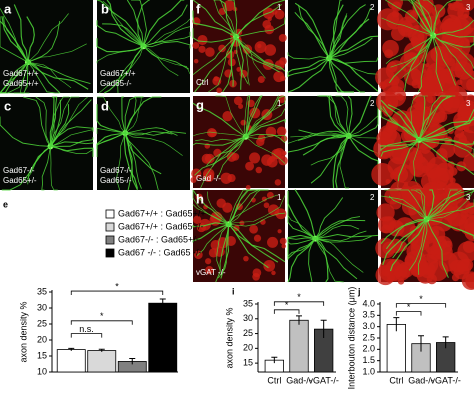 This screenshot has width=474, height=409. What do you see at coordinates (286, 311) in the screenshot?
I see `significance-bracket` at bounding box center [286, 311].